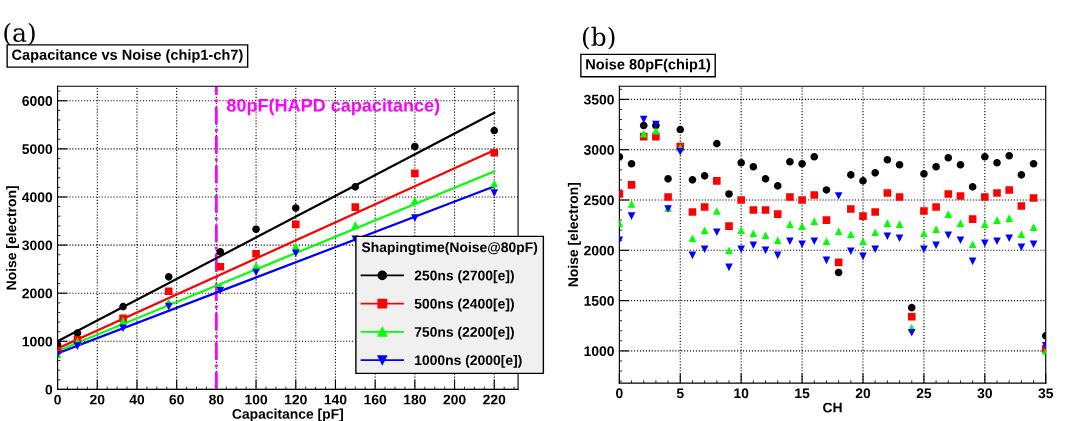 The height and width of the screenshot is (421, 1066). What do you see at coordinates (468, 361) in the screenshot?
I see `legend-label: 1000ns (2000[e])` at bounding box center [468, 361].